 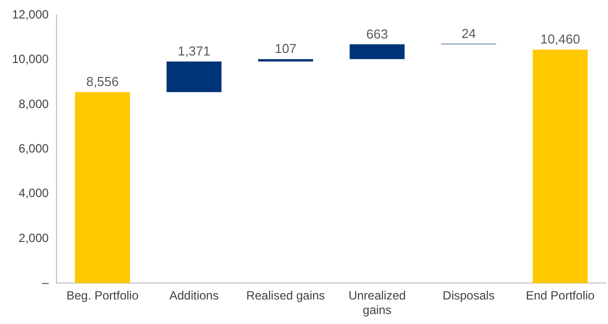 What do you see at coordinates (468, 33) in the screenshot?
I see `data-label: 24` at bounding box center [468, 33].